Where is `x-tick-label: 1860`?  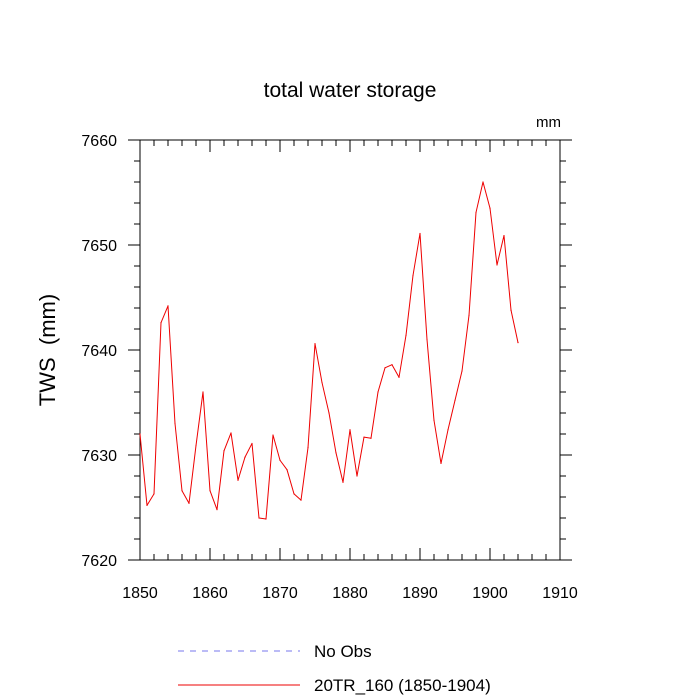
x-tick-label: 1860 is located at coordinates (210, 593).